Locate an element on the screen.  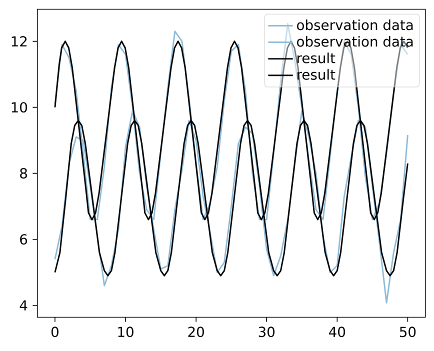
y-tick-label: 10 is located at coordinates (20, 107).